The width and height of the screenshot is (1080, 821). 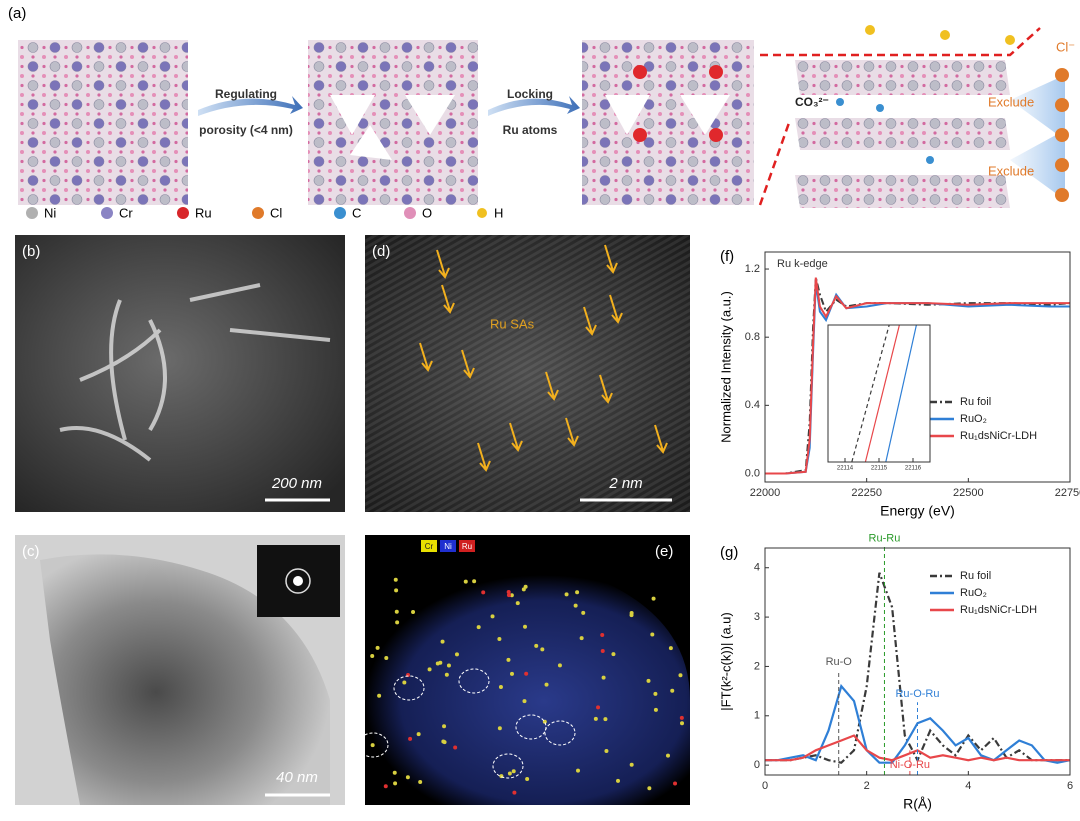 What do you see at coordinates (902, 77) in the screenshot?
I see `layer` at bounding box center [902, 77].